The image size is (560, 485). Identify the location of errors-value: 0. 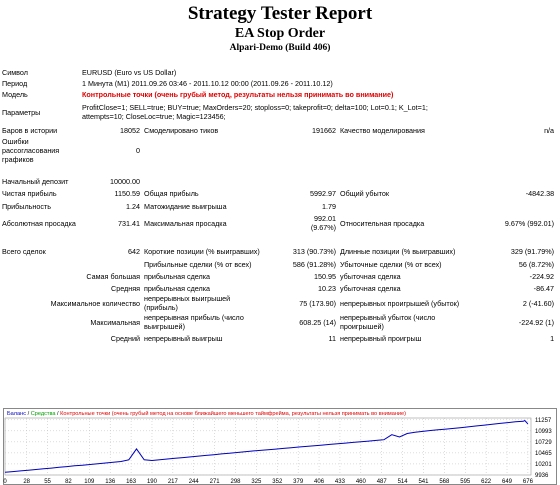
(138, 150).